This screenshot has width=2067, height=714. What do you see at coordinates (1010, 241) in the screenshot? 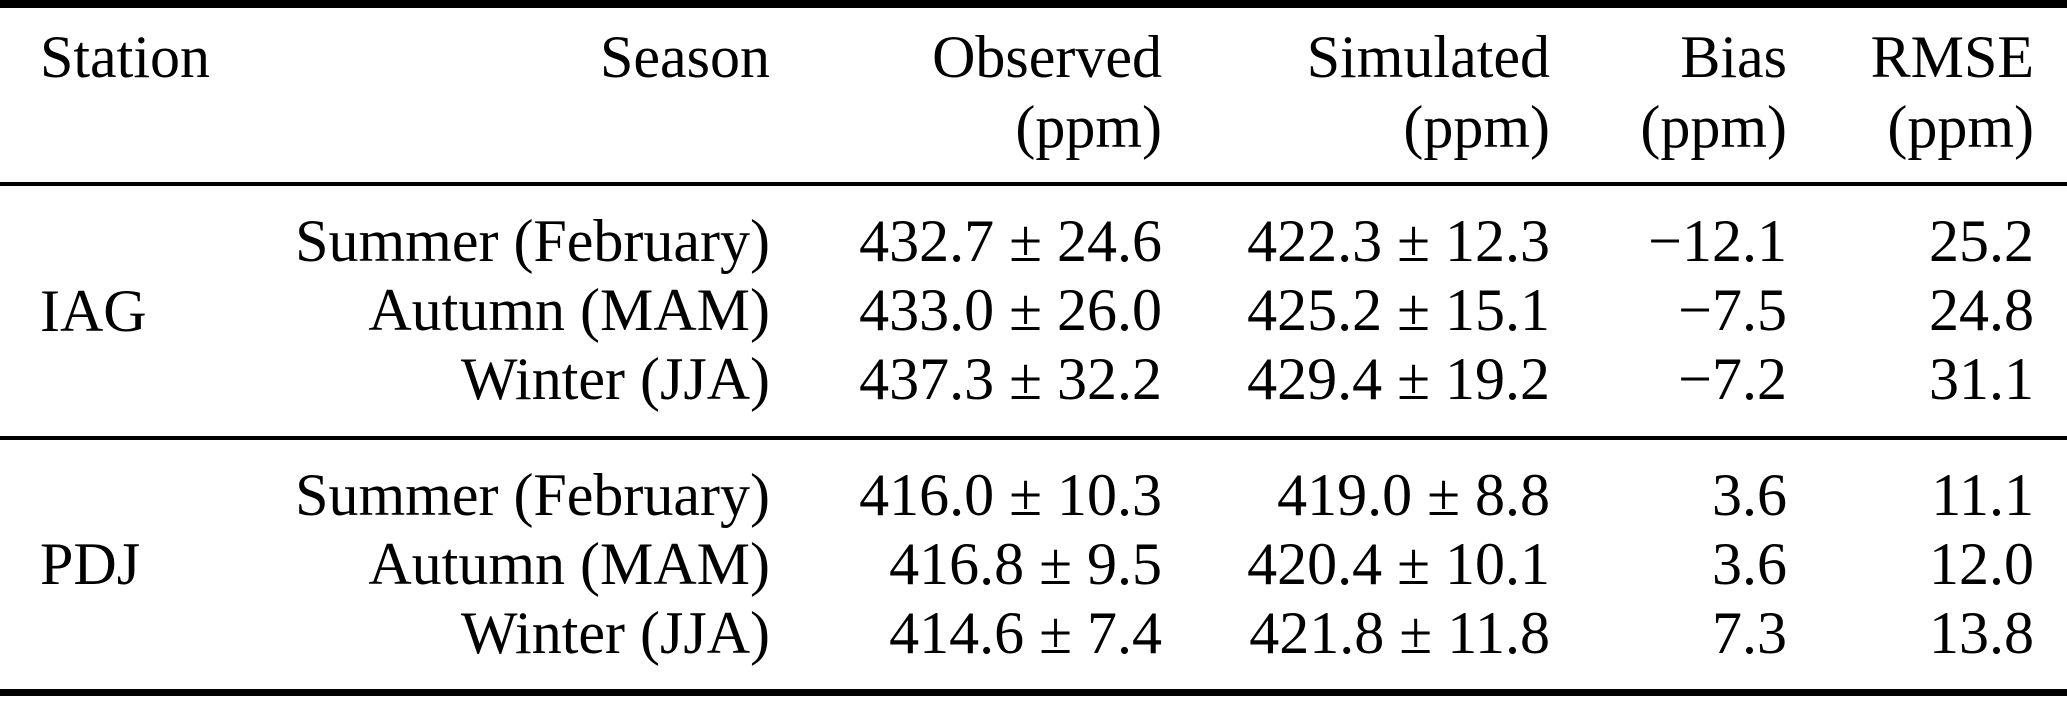
I see `observed-cell: 432.7 ± 24.6` at bounding box center [1010, 241].